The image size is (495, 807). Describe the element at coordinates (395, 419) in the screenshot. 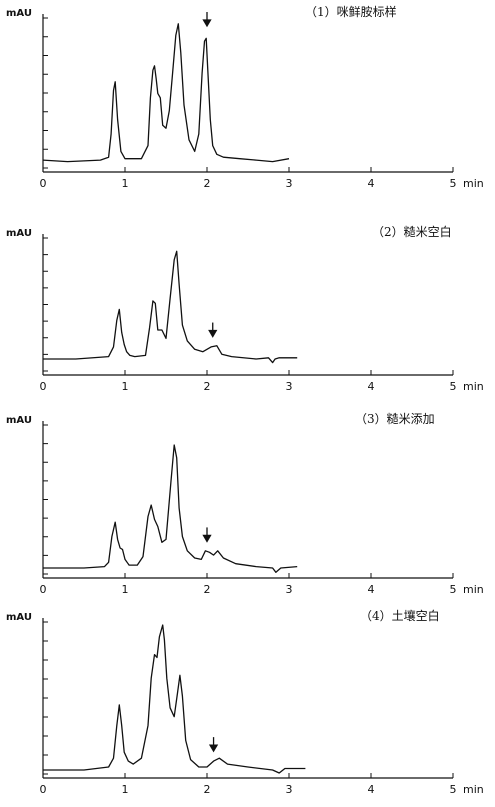

I see `chart-title: （3）糙米添加` at that location.